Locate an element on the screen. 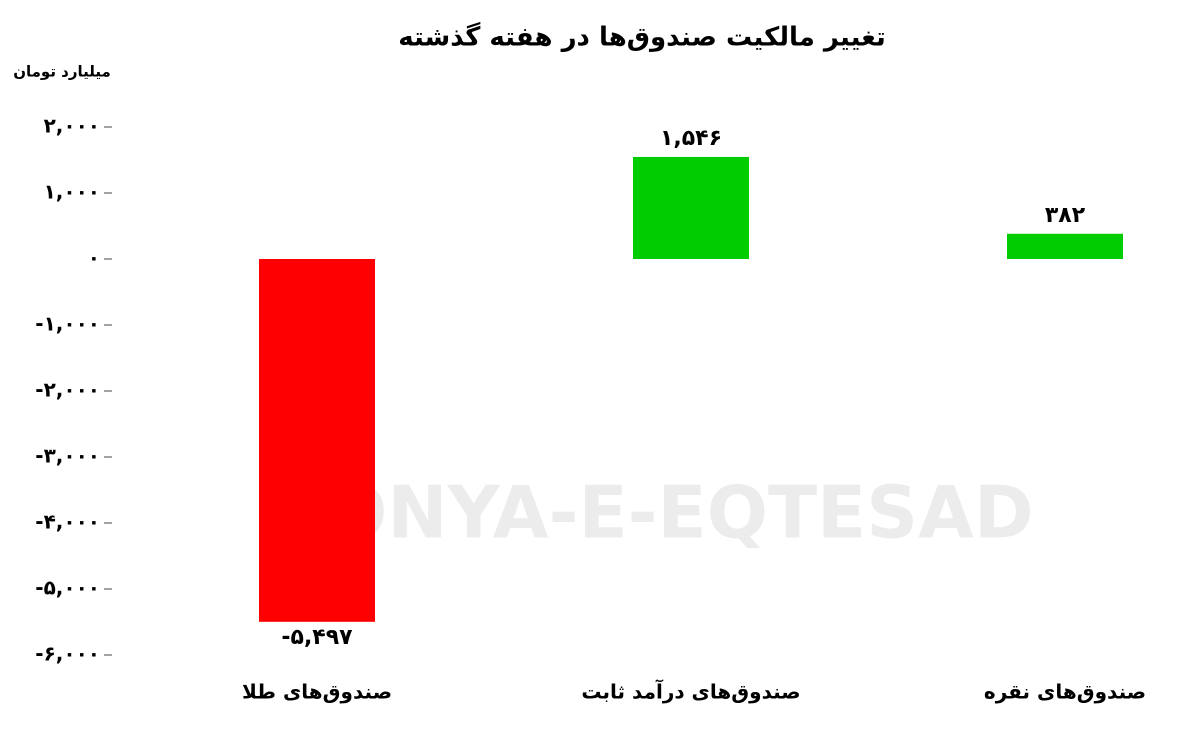 The image size is (1200, 733). y-tick-label: -۱,۰۰۰ is located at coordinates (67, 324).